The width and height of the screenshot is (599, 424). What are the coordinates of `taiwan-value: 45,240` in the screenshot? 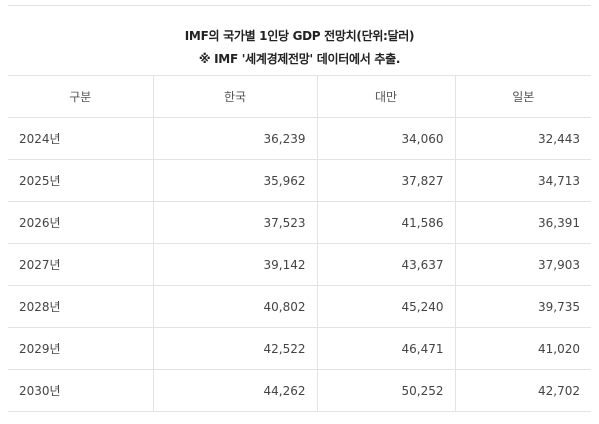 It's located at (386, 306).